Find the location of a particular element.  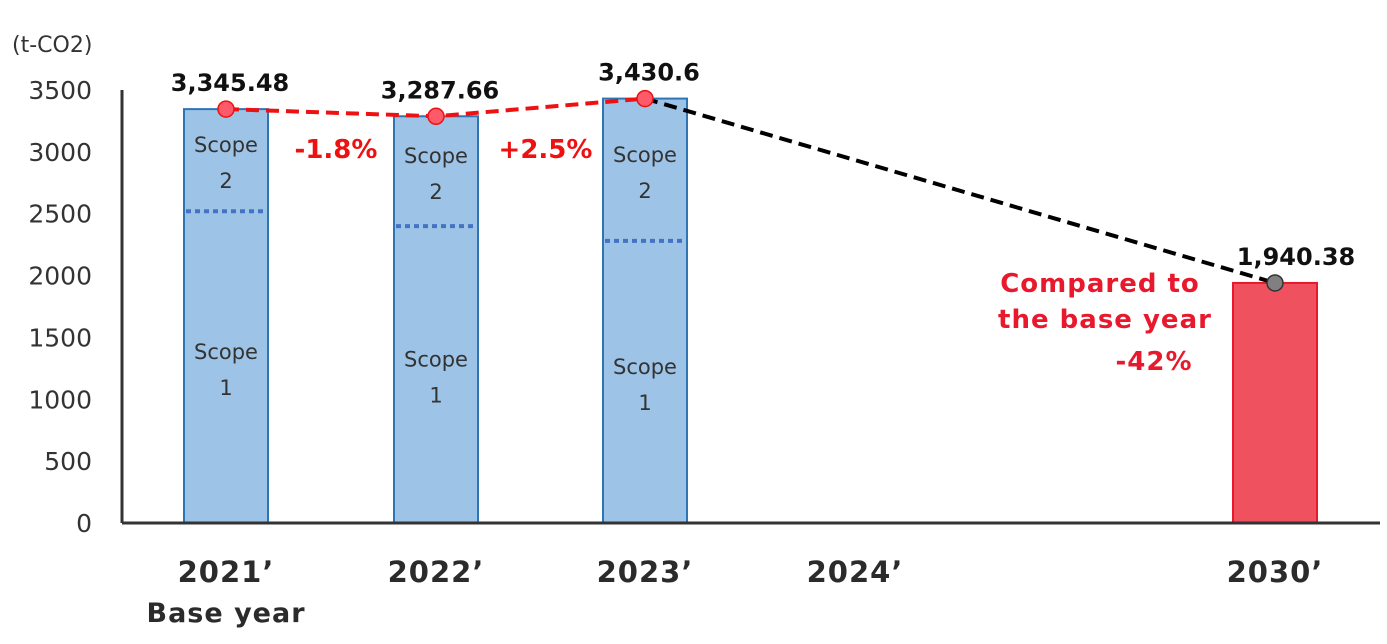

target-annotation-line: -42% is located at coordinates (1153, 362).